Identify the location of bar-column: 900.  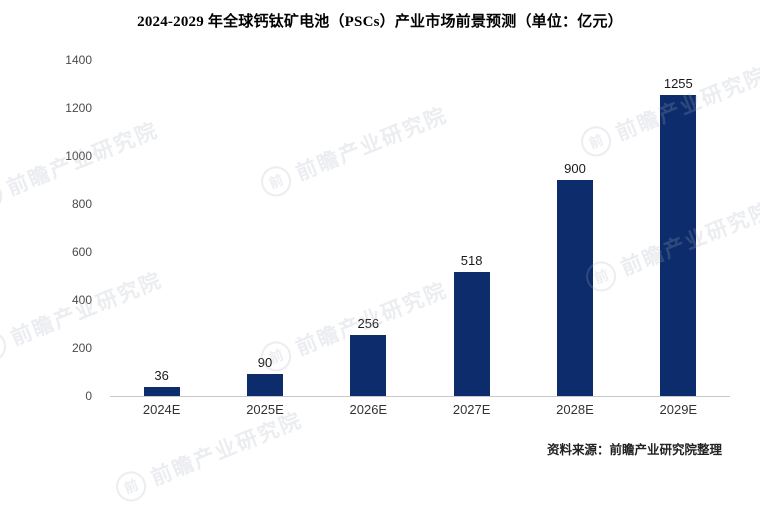
(574, 228).